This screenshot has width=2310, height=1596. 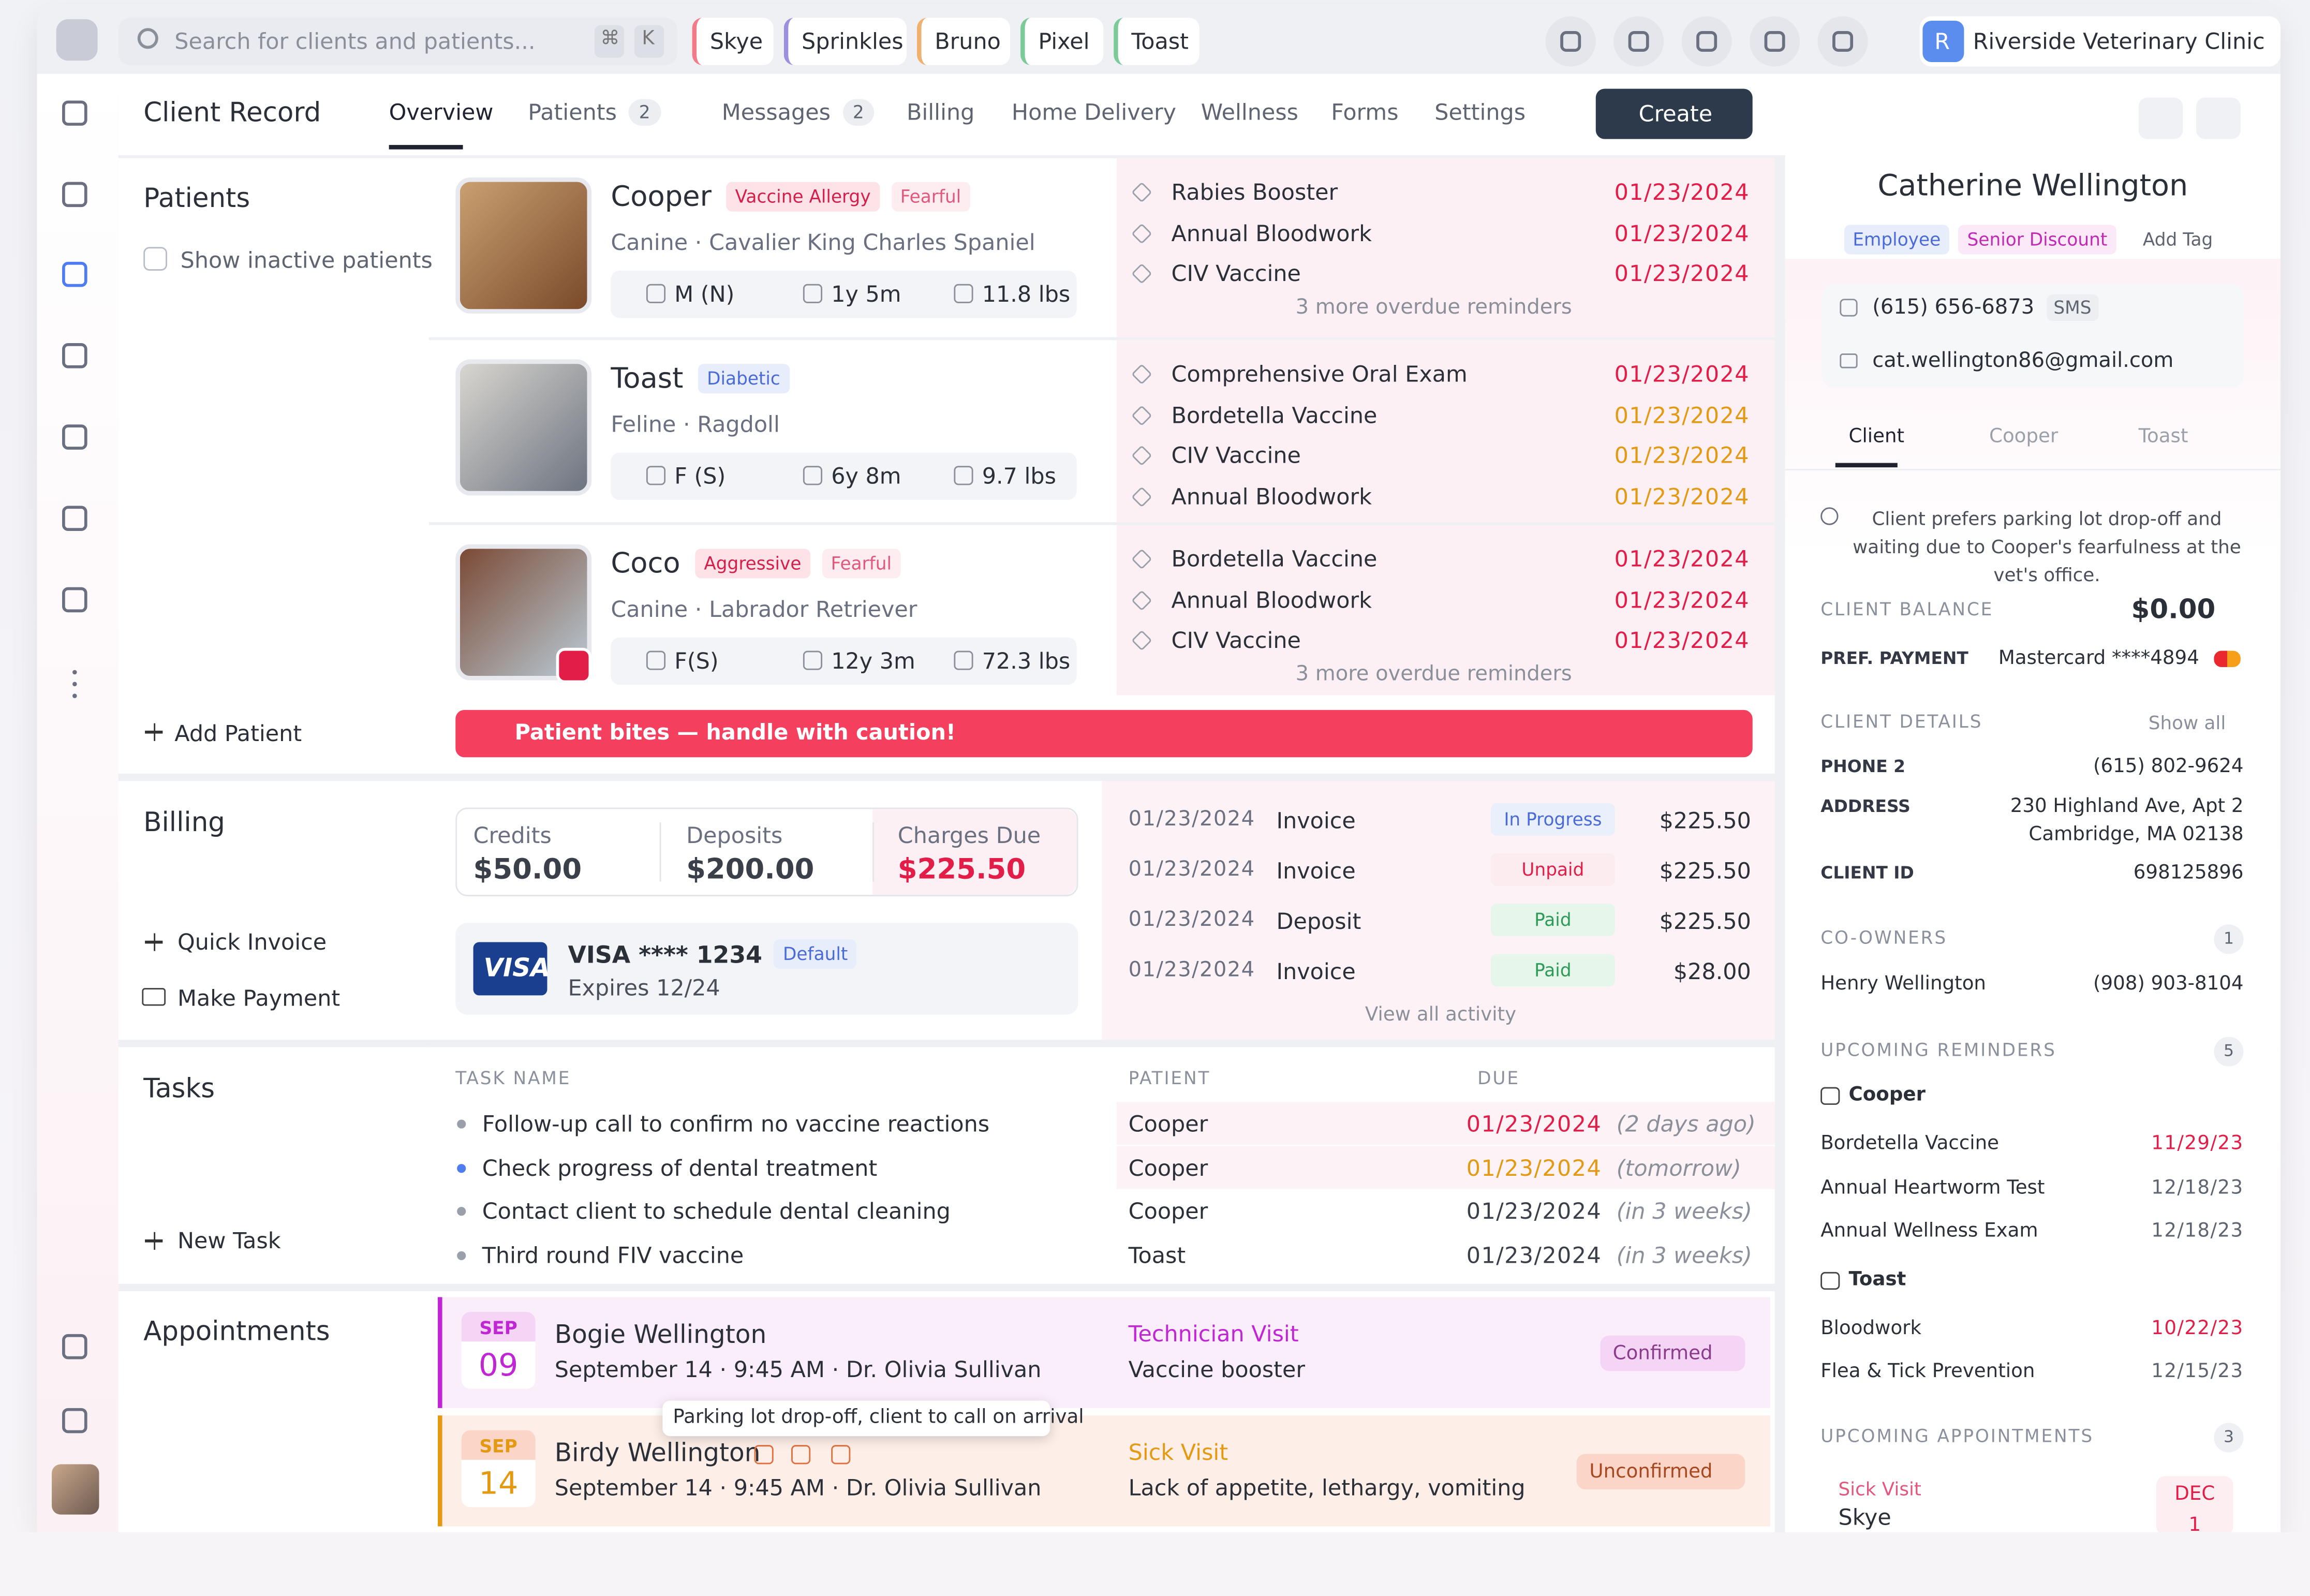 I want to click on client-tab: Client, so click(x=1876, y=437).